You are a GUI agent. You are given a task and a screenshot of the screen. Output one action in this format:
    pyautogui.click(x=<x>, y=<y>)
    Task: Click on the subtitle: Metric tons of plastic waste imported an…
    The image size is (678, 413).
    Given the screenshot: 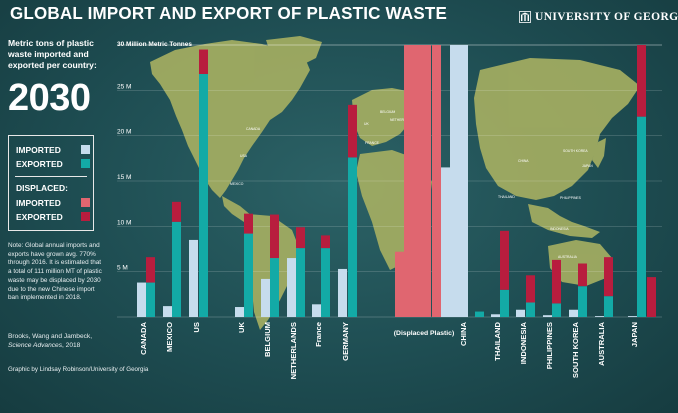 What is the action you would take?
    pyautogui.click(x=52, y=54)
    